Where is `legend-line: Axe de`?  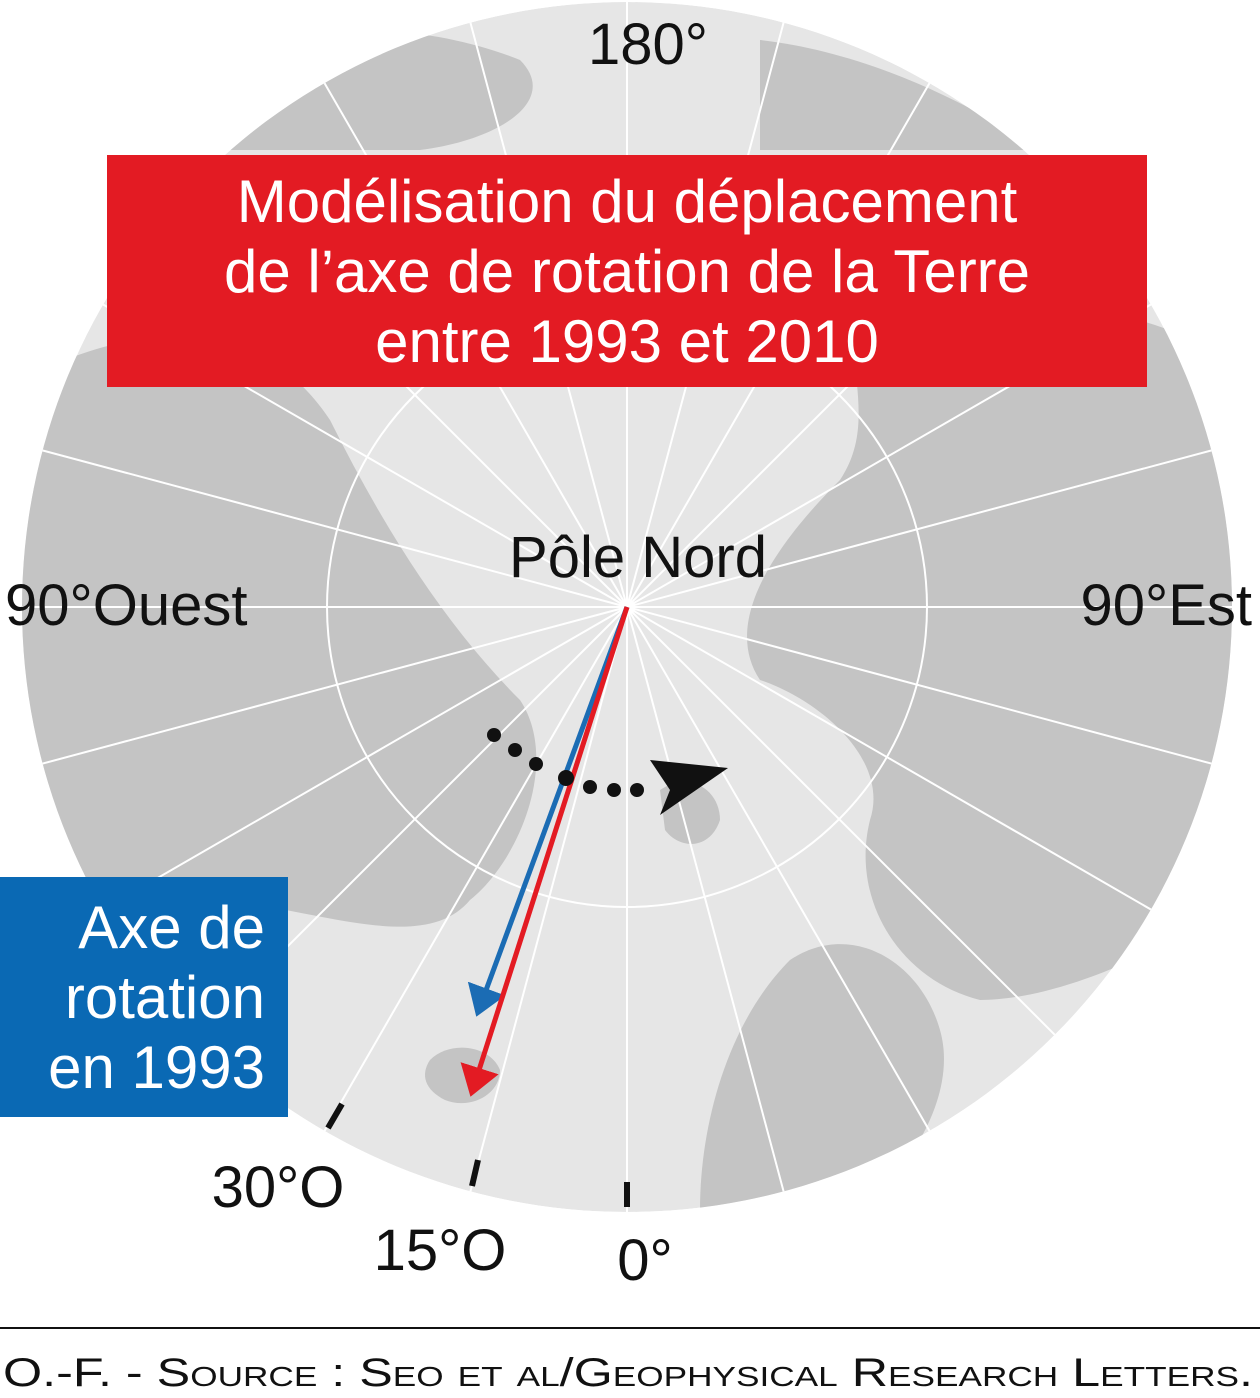 legend-line: Axe de is located at coordinates (171, 927).